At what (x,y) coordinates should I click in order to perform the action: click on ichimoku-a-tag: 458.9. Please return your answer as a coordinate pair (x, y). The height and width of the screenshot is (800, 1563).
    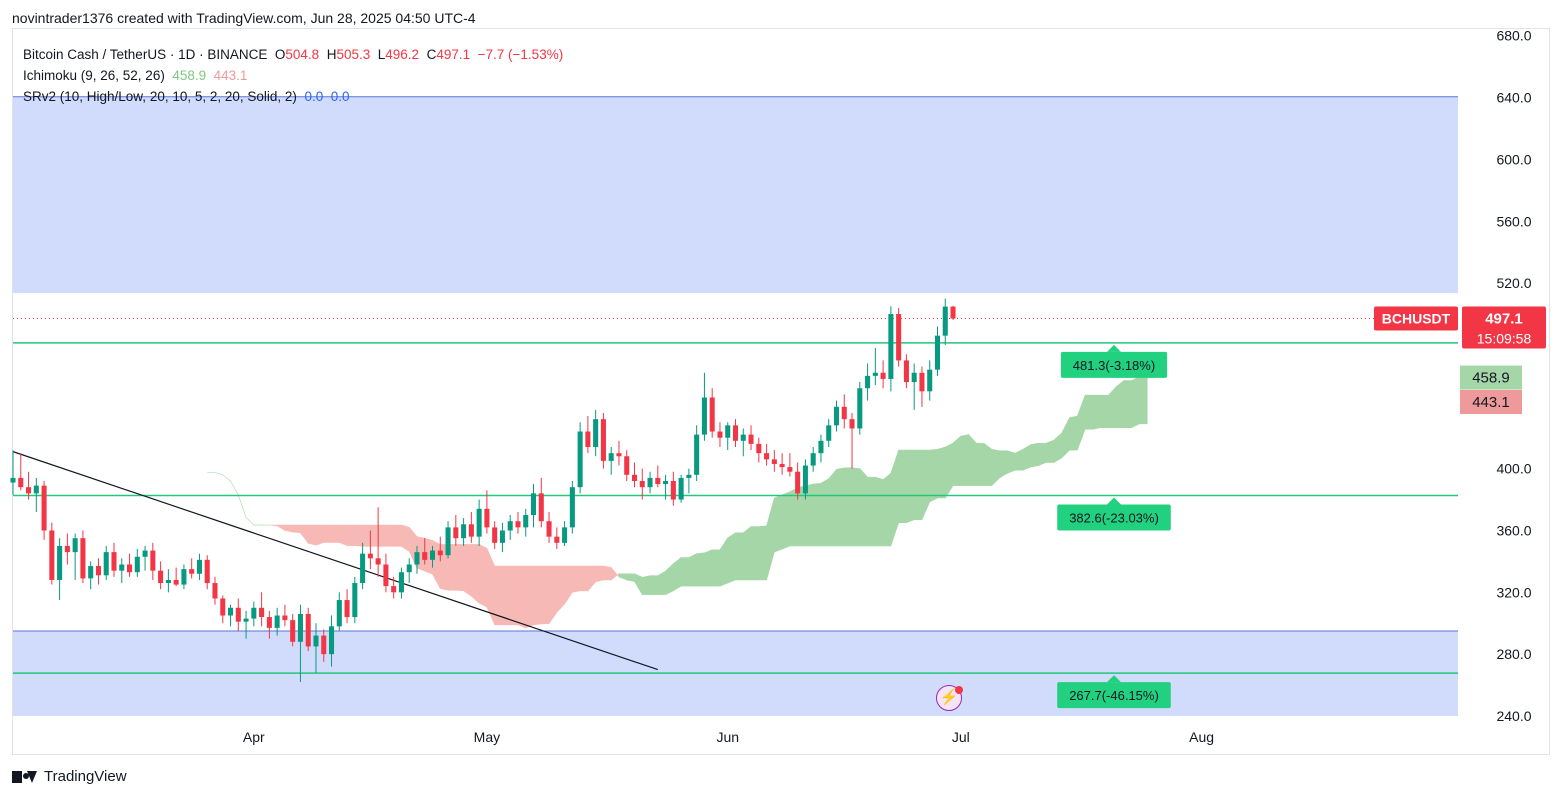
    Looking at the image, I should click on (1491, 378).